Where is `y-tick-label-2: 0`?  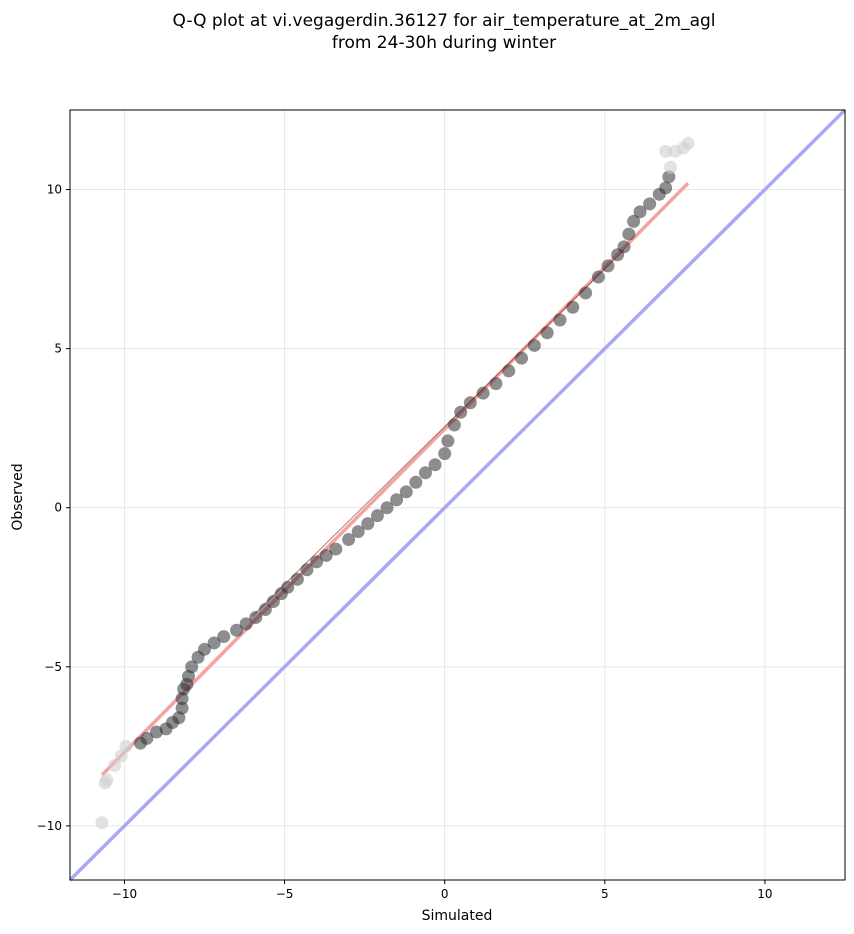
y-tick-label-2: 0 is located at coordinates (58, 508).